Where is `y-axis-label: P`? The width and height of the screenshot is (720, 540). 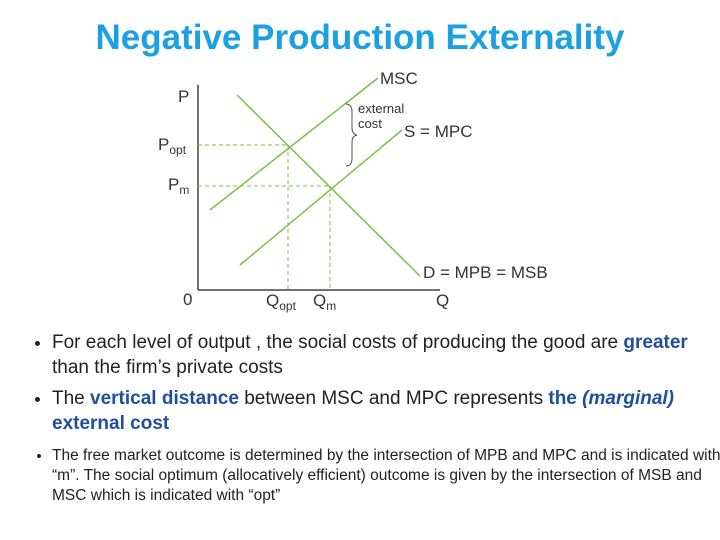 y-axis-label: P is located at coordinates (184, 96).